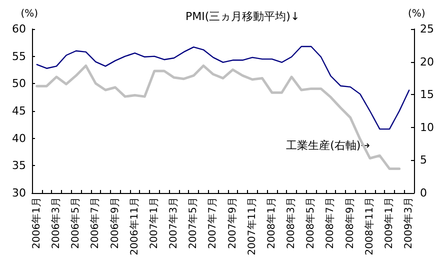  What do you see at coordinates (134, 226) in the screenshot?
I see `x-tick-label: 2006年11月` at bounding box center [134, 226].